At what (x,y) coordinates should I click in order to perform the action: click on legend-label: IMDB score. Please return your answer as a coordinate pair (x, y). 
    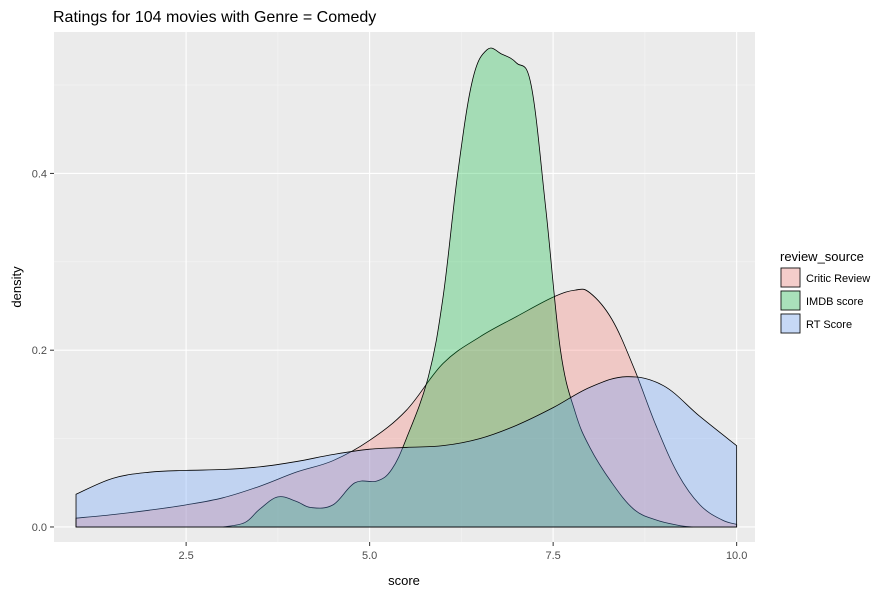
    Looking at the image, I should click on (834, 302).